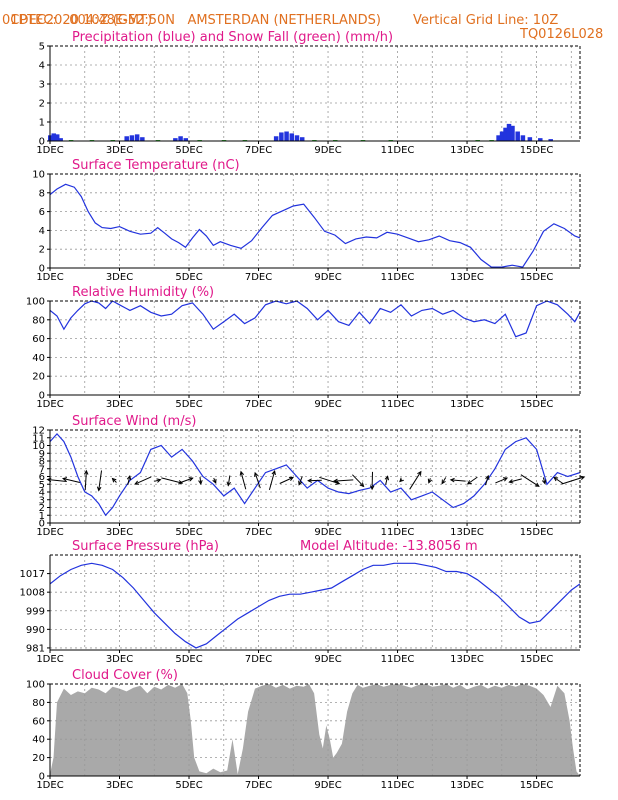 The image size is (618, 800). Describe the element at coordinates (42, 66) in the screenshot. I see `y-tick-label: 4` at that location.